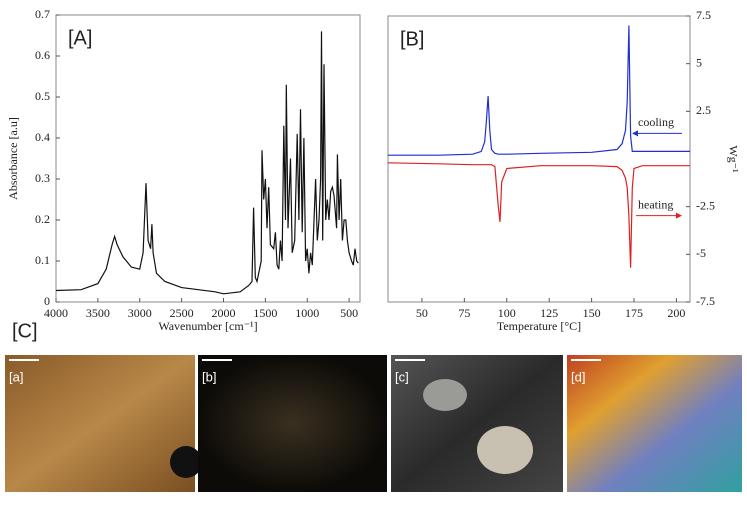 The width and height of the screenshot is (747, 505). What do you see at coordinates (705, 301) in the screenshot?
I see `y-tick-label: -7.5` at bounding box center [705, 301].